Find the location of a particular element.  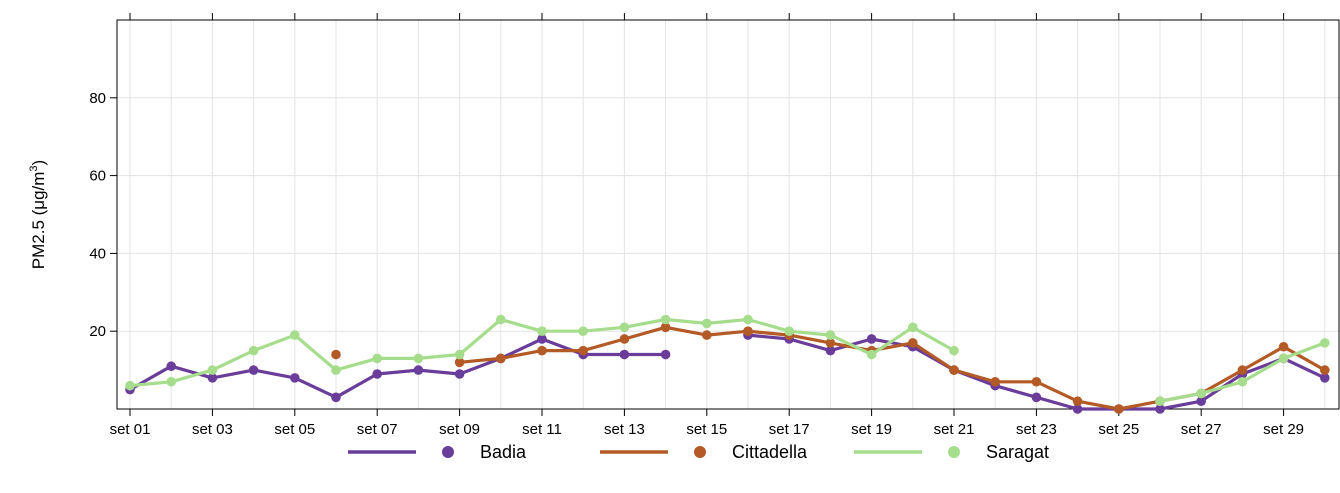

x-tick-label: set 19 is located at coordinates (871, 429).